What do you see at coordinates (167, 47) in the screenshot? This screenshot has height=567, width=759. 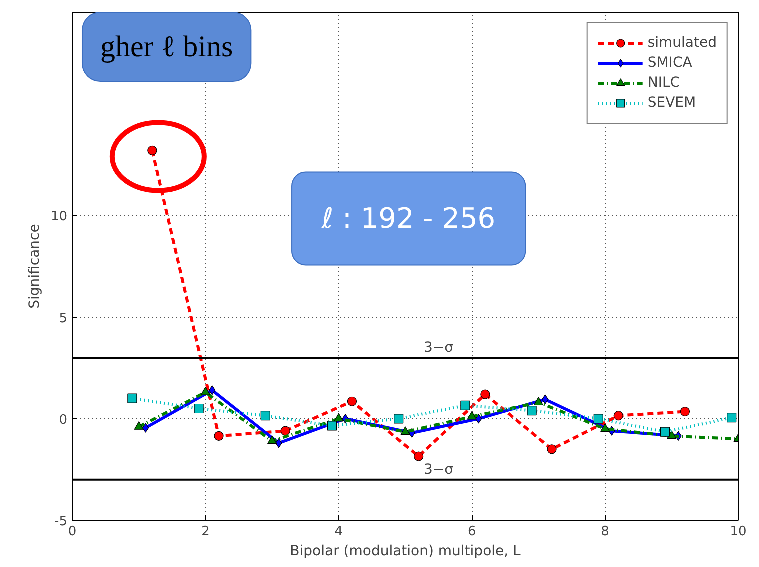 I see `annotation: gher ℓ bins` at bounding box center [167, 47].